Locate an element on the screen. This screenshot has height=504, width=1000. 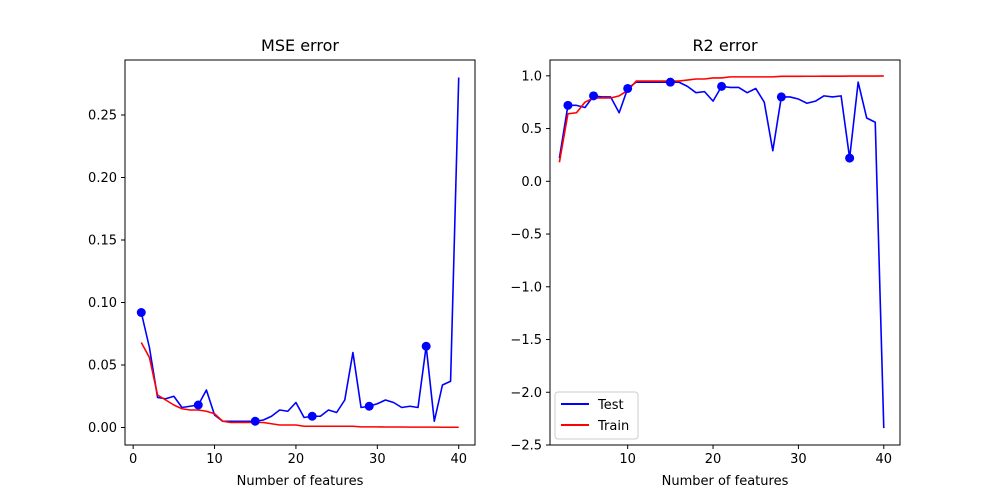
mse-train-line is located at coordinates (299, 385).